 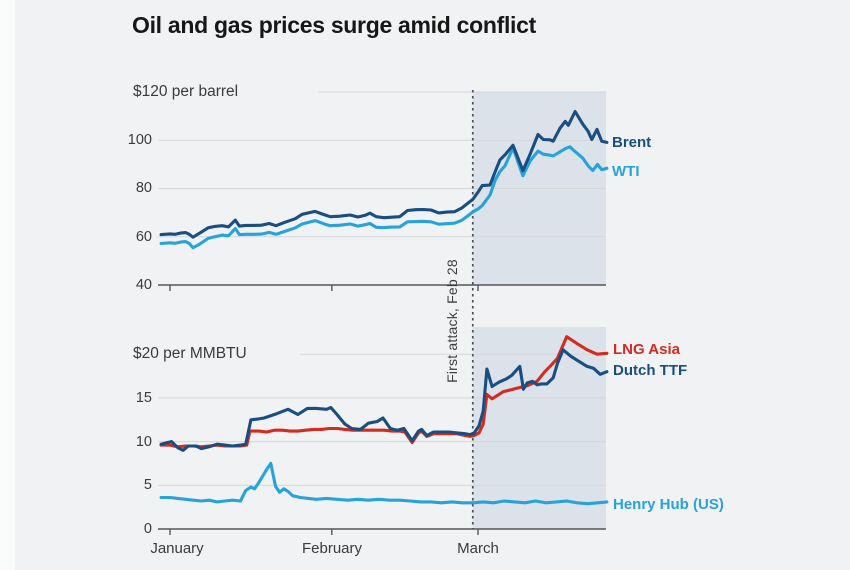 What do you see at coordinates (143, 237) in the screenshot?
I see `oil-ytick-60: 60` at bounding box center [143, 237].